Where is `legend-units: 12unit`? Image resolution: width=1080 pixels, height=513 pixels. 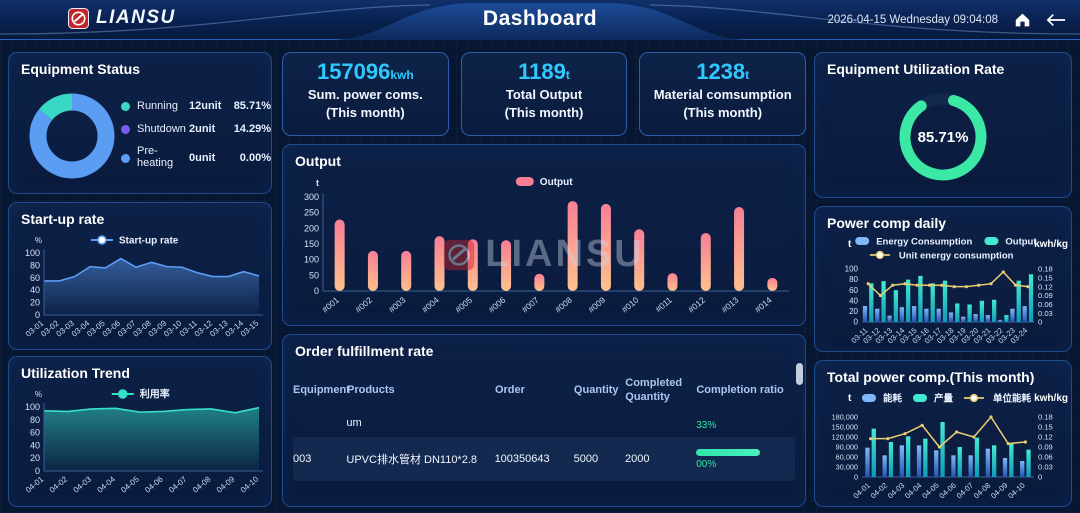
legend-units: 12unit is located at coordinates (205, 106).